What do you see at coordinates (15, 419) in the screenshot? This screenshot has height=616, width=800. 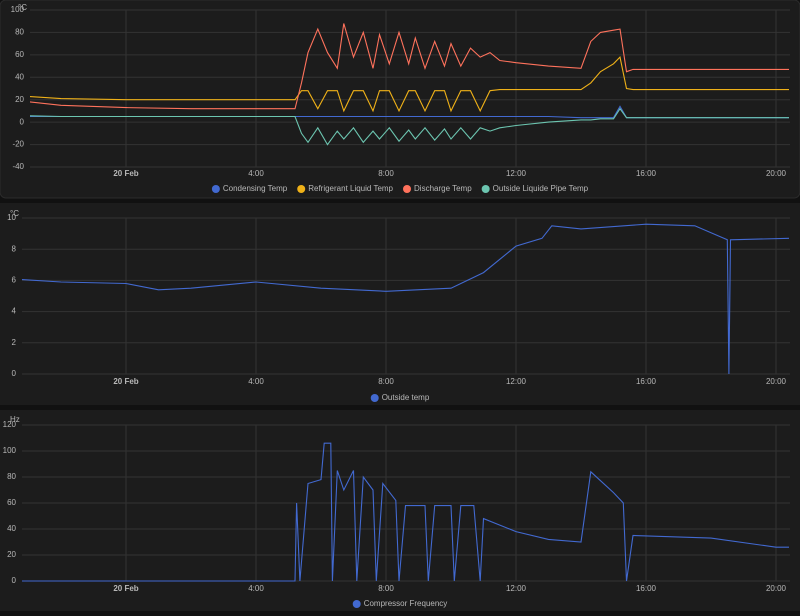 I see `y-unit: Hz` at bounding box center [15, 419].